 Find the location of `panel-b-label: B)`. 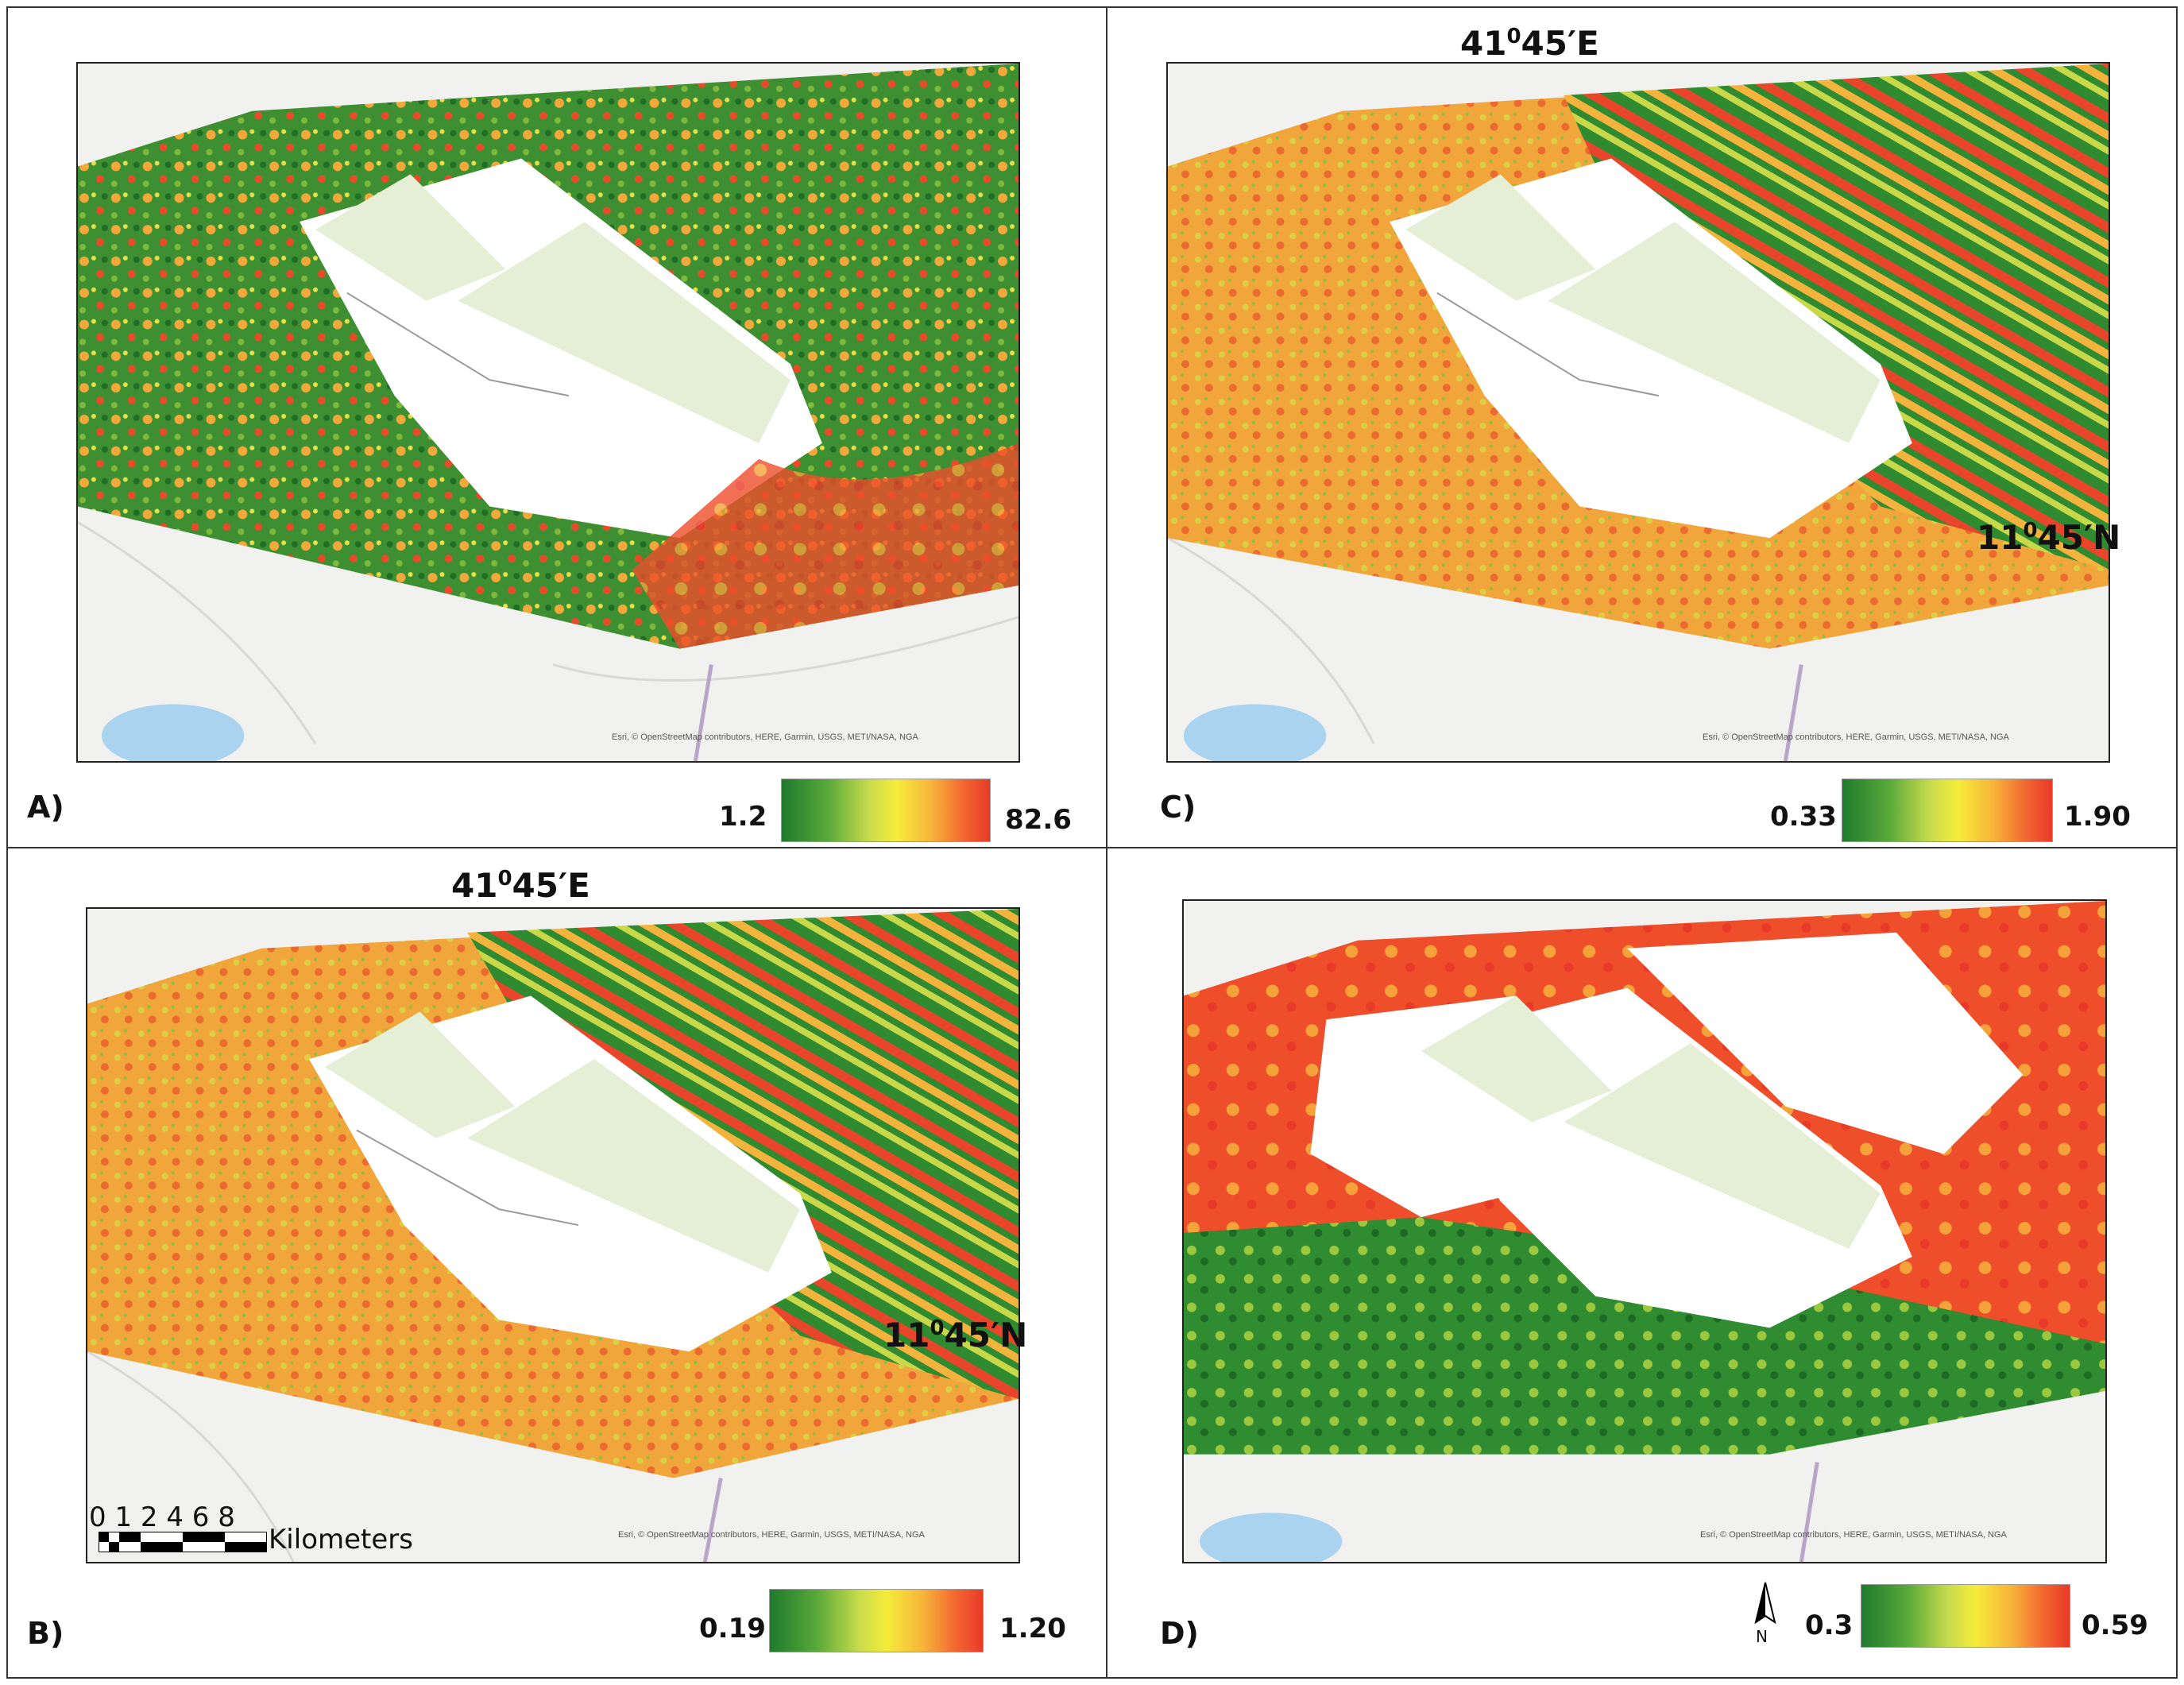

panel-b-label: B) is located at coordinates (45, 1633).